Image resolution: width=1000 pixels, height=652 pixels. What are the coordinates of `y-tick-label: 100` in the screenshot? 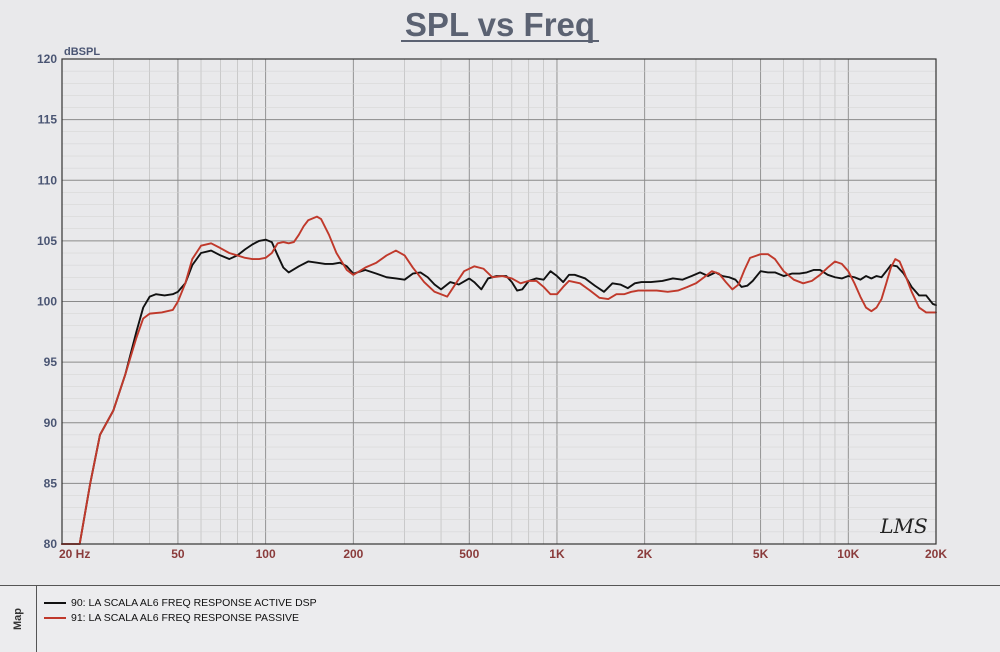 It's located at (47, 302).